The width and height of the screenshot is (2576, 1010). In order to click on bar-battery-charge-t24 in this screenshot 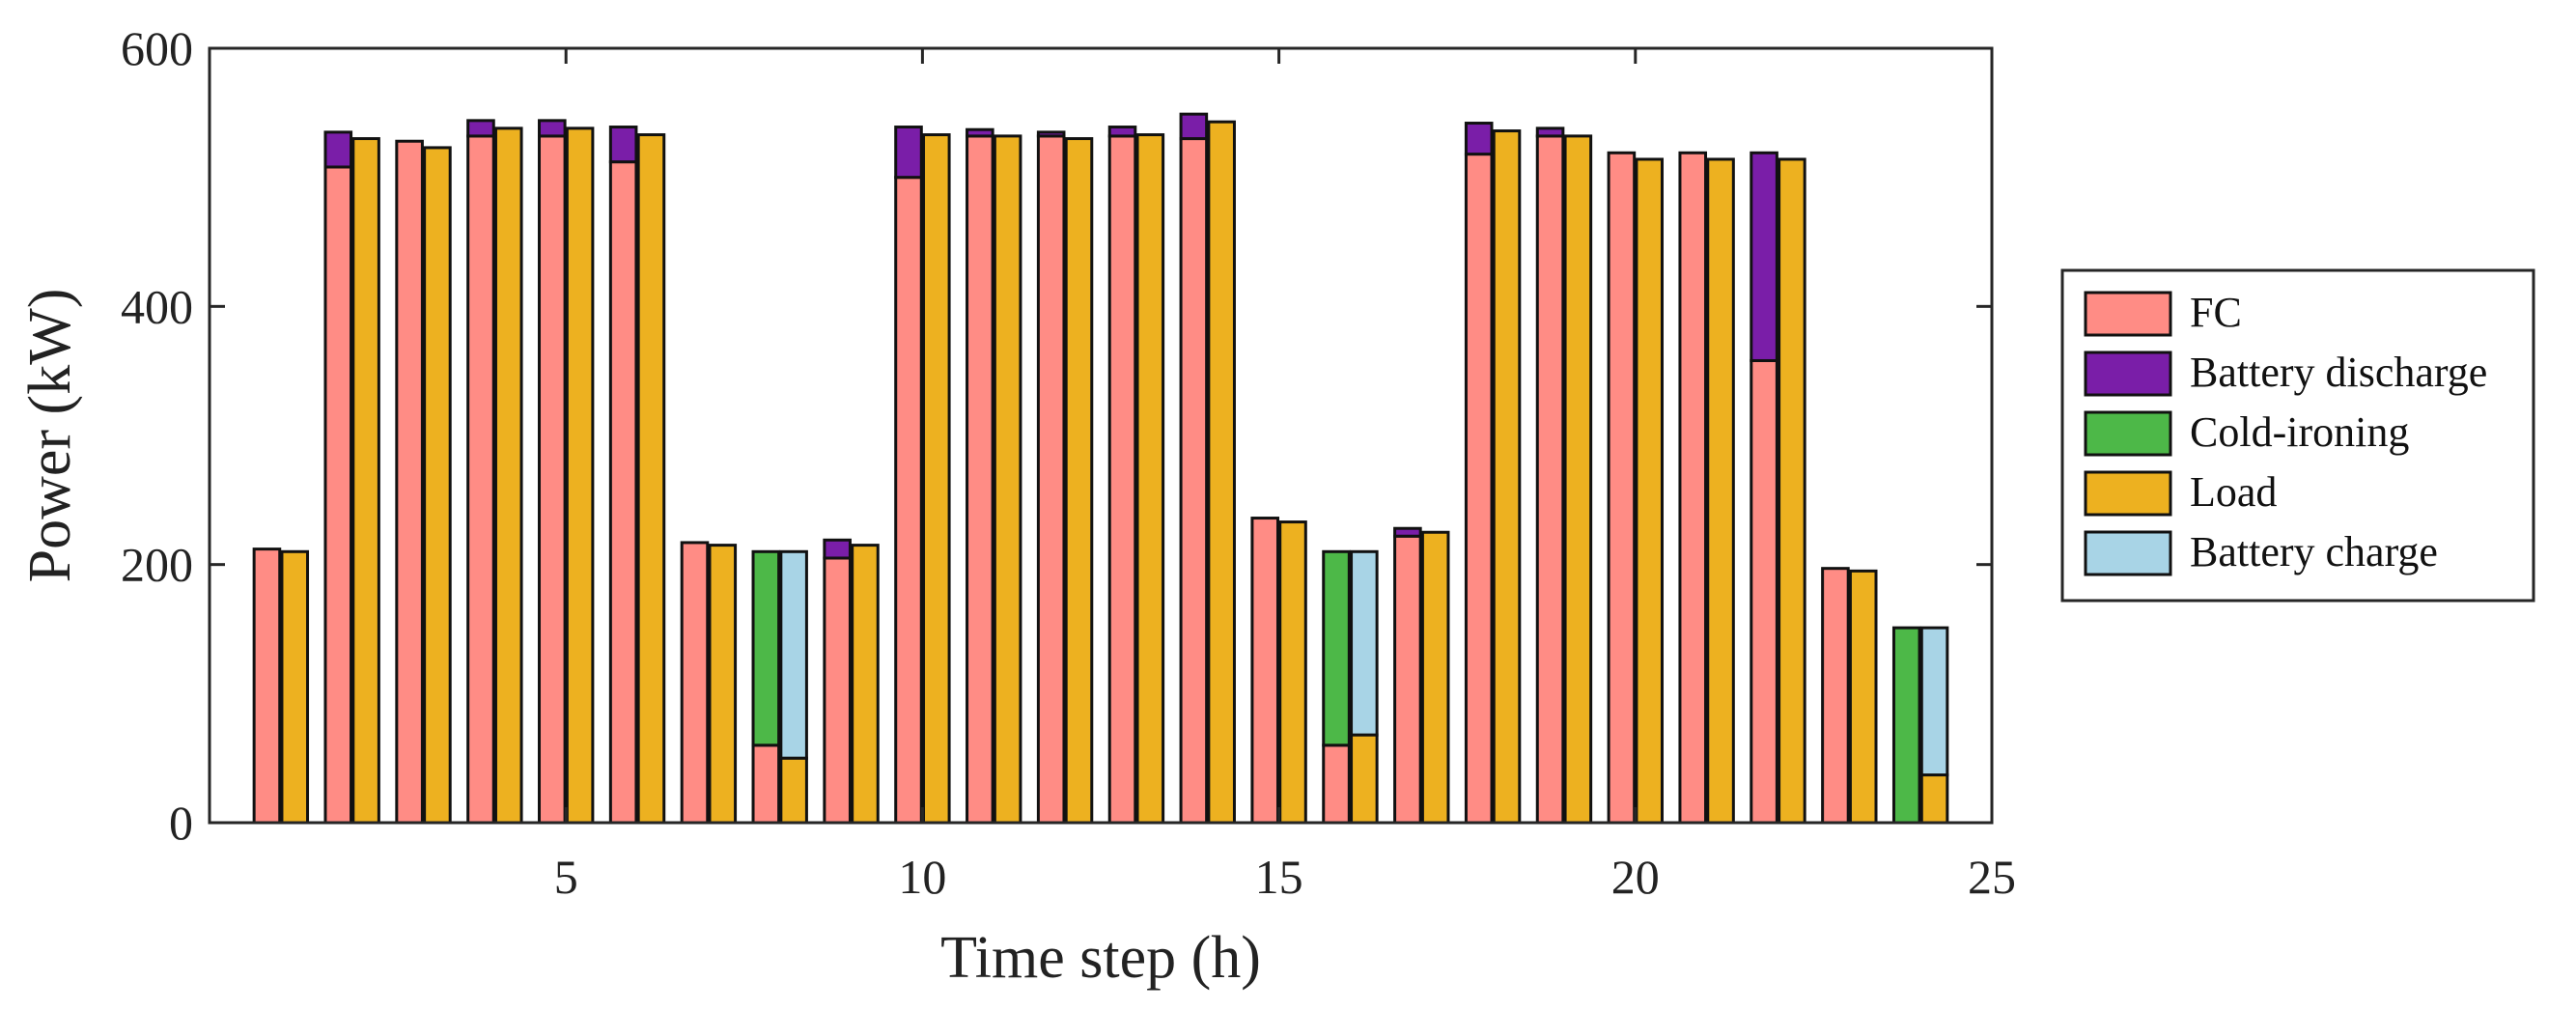, I will do `click(1934, 701)`.